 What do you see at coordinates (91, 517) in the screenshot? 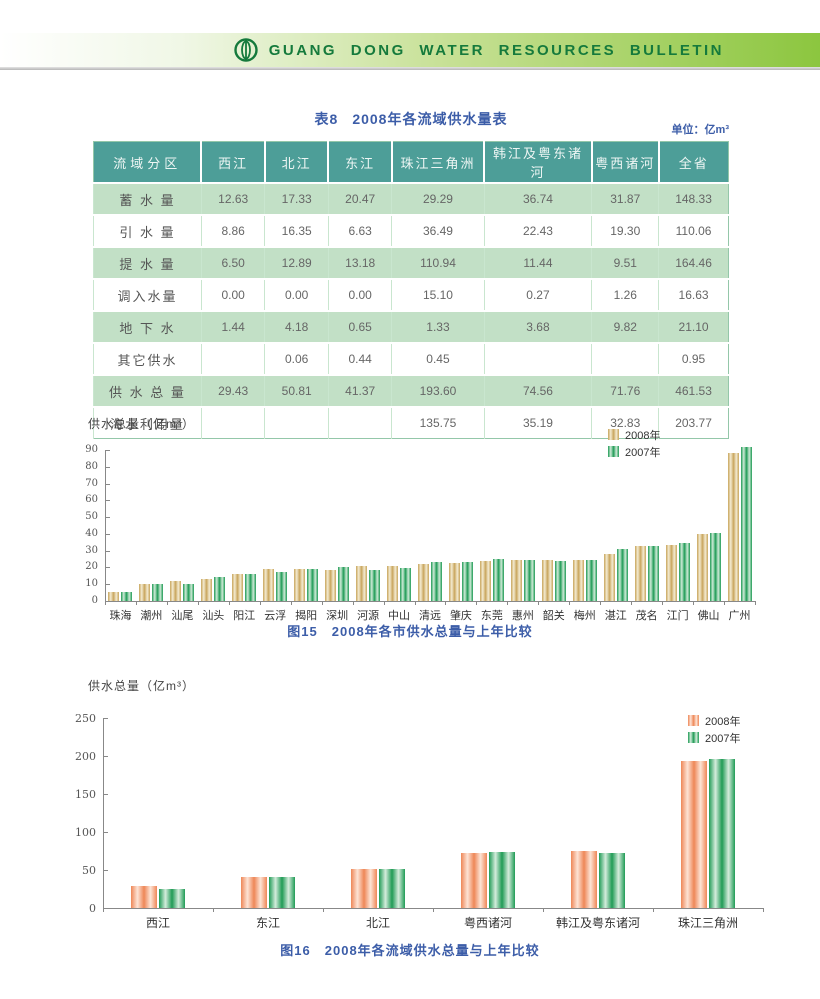
I see `fig15-y-tick-label: 50` at bounding box center [91, 517].